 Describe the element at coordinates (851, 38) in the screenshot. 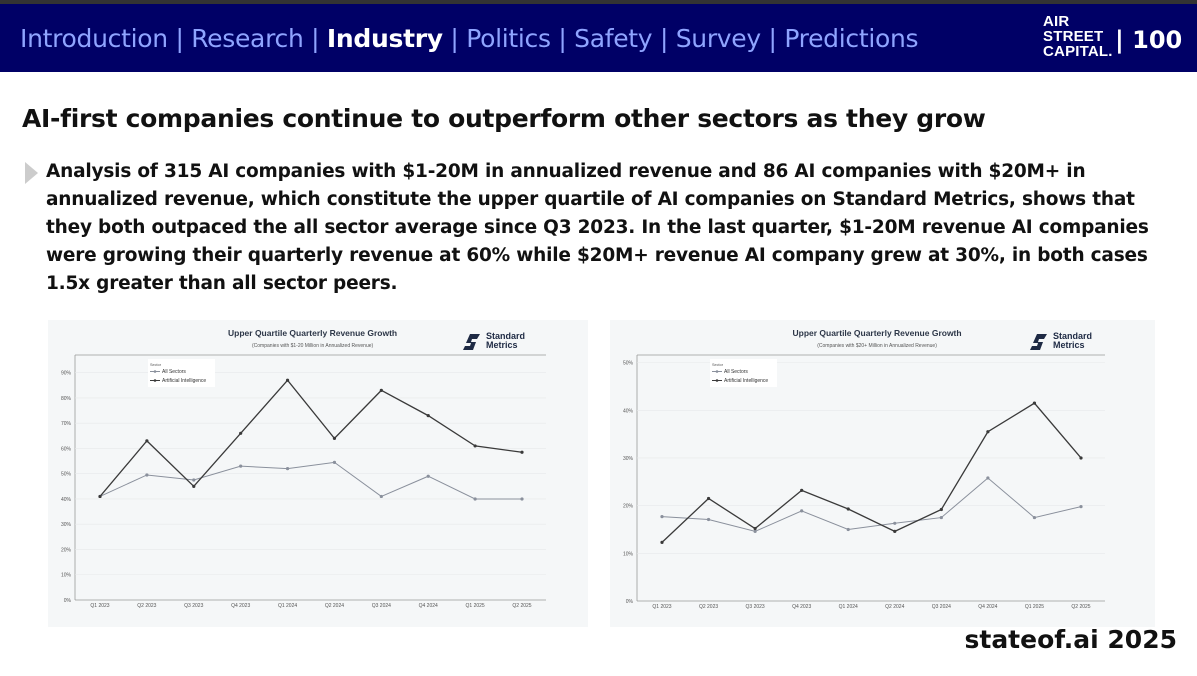

I see `nav-tab-predictions: Predictions` at that location.